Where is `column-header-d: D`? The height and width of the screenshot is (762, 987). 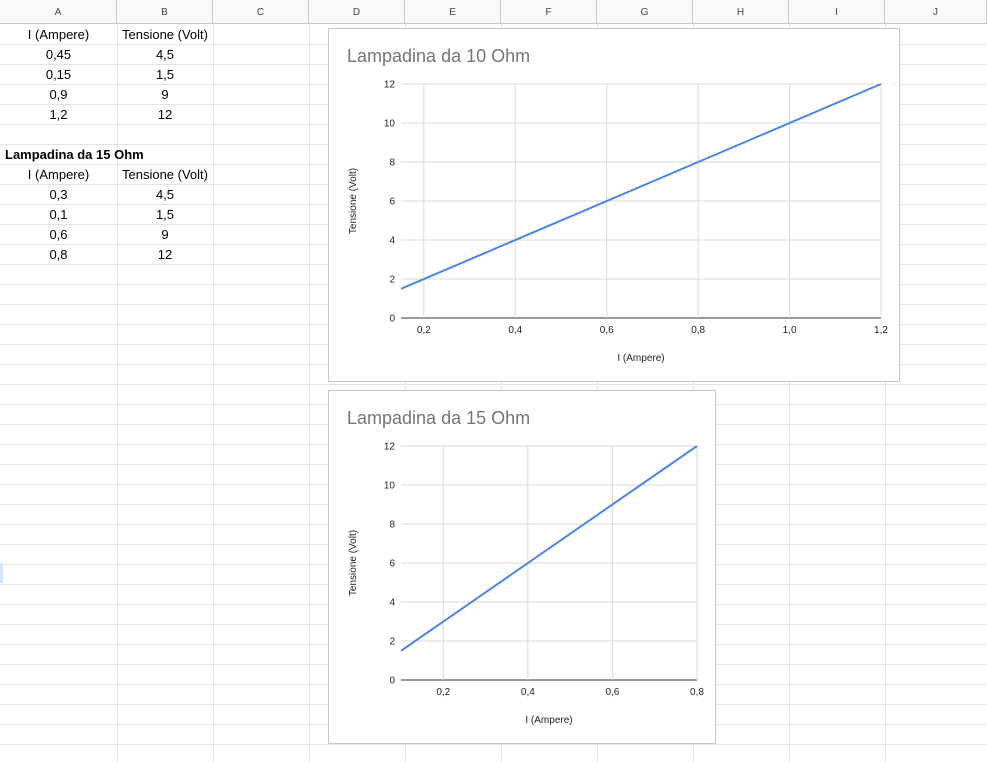 column-header-d: D is located at coordinates (357, 12).